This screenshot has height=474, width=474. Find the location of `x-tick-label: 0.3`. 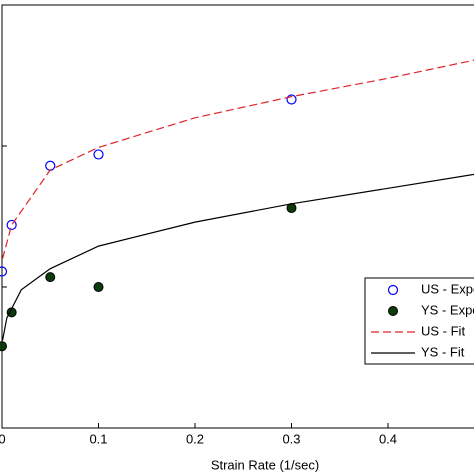

x-tick-label: 0.3 is located at coordinates (291, 438).